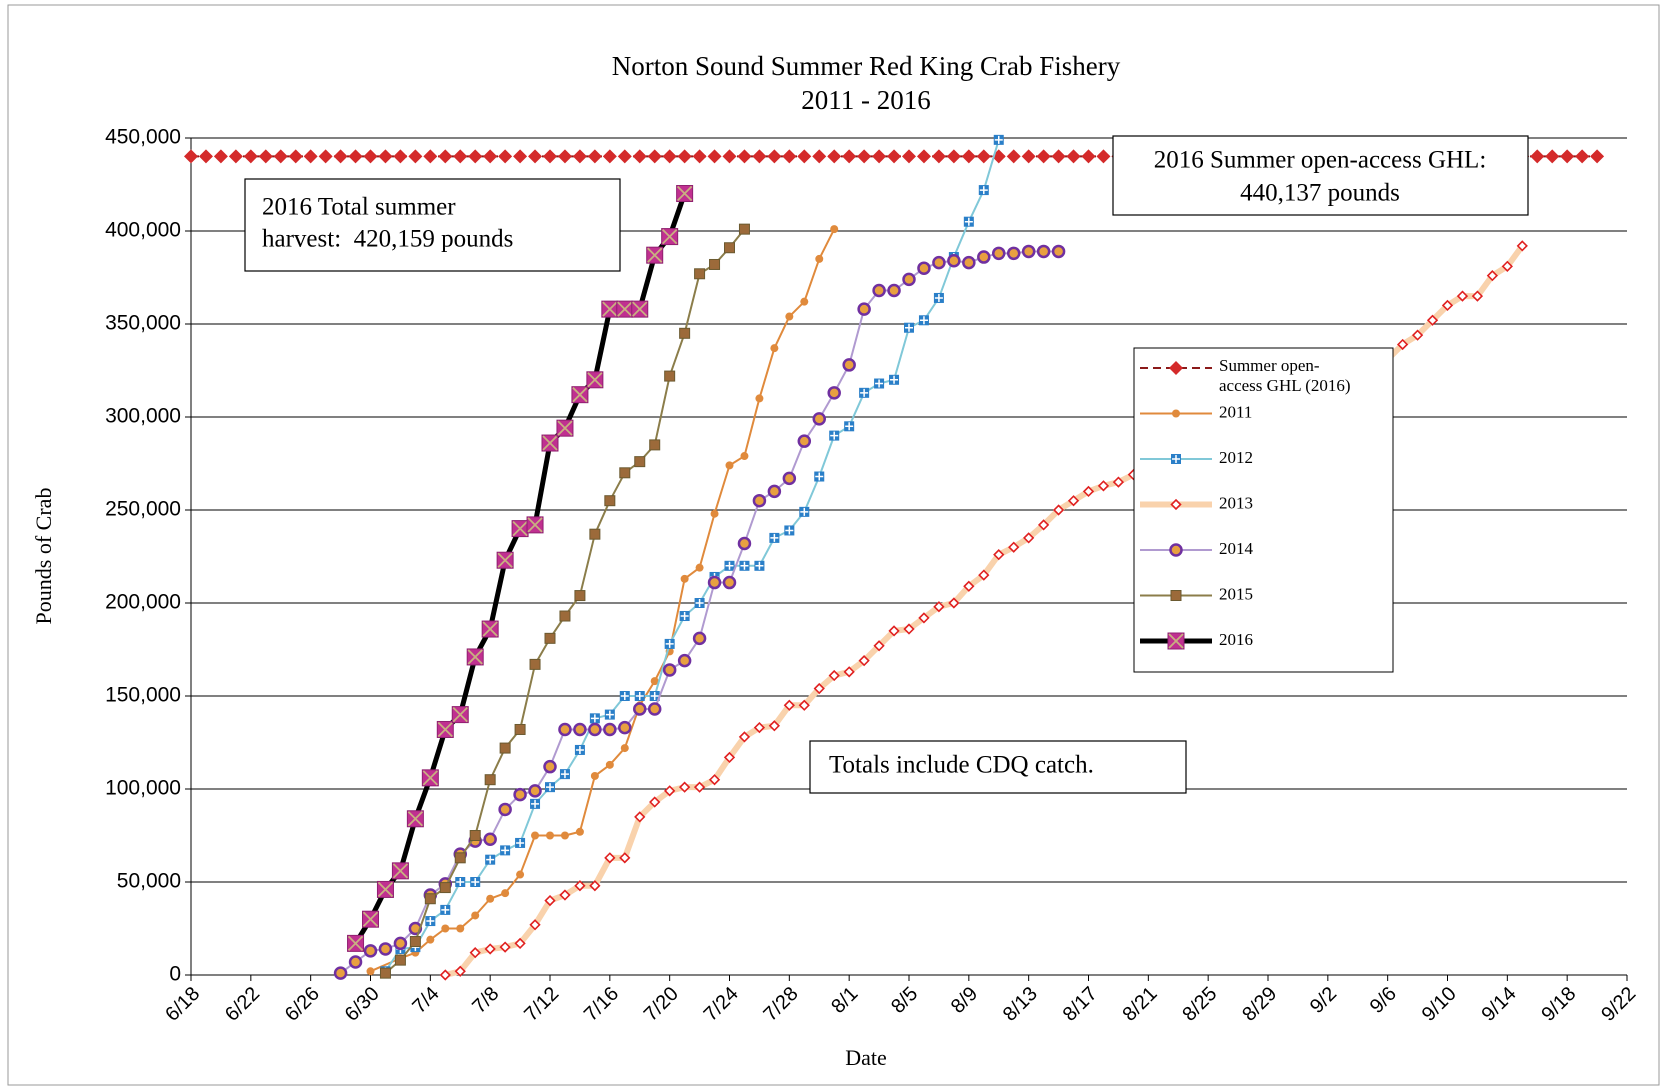  Describe the element at coordinates (143, 323) in the screenshot. I see `y-tick-label: 350,000` at that location.